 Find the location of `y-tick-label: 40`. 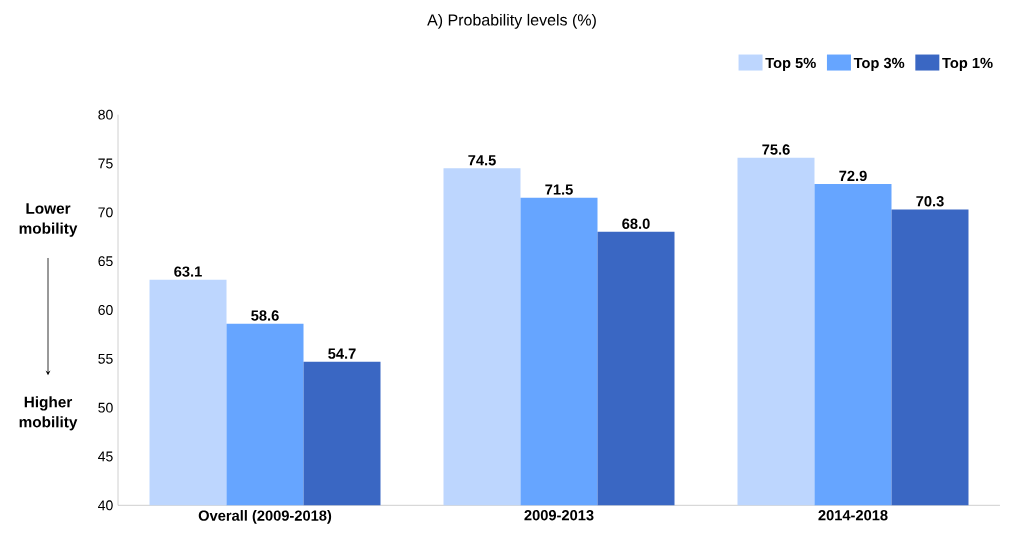

y-tick-label: 40 is located at coordinates (105, 505).